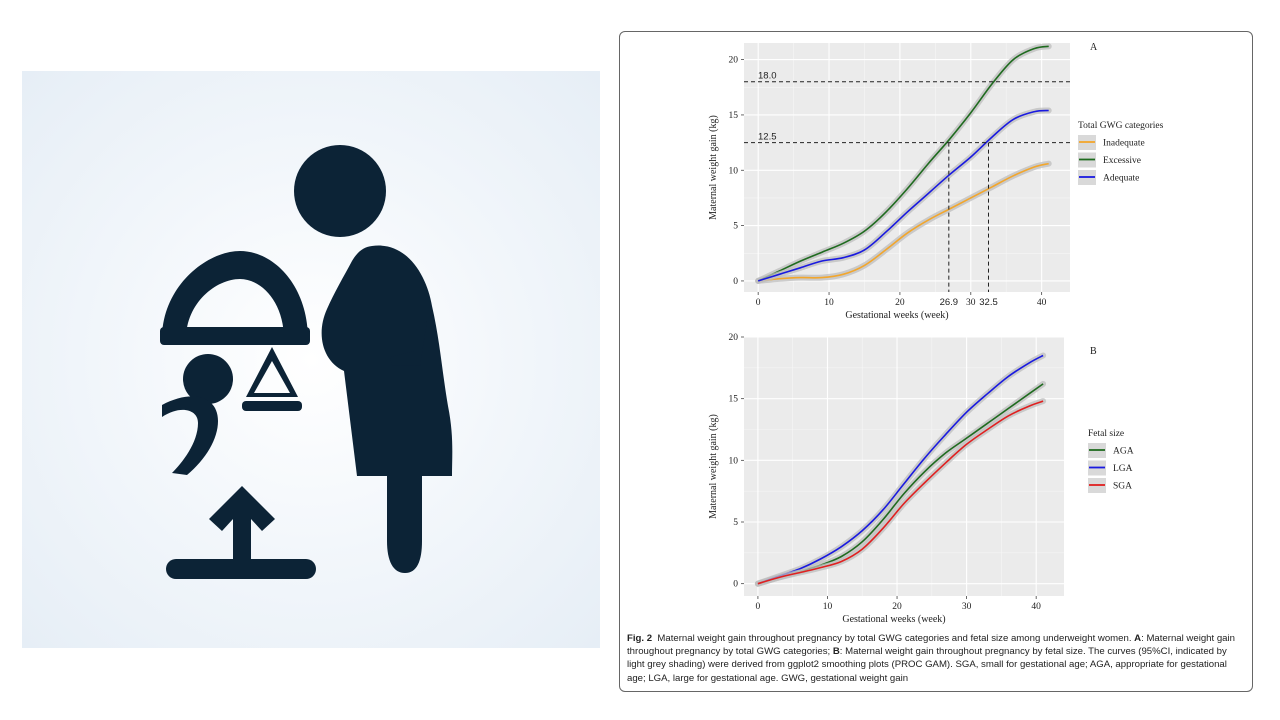  I want to click on reference-label-x: 32.5, so click(988, 302).